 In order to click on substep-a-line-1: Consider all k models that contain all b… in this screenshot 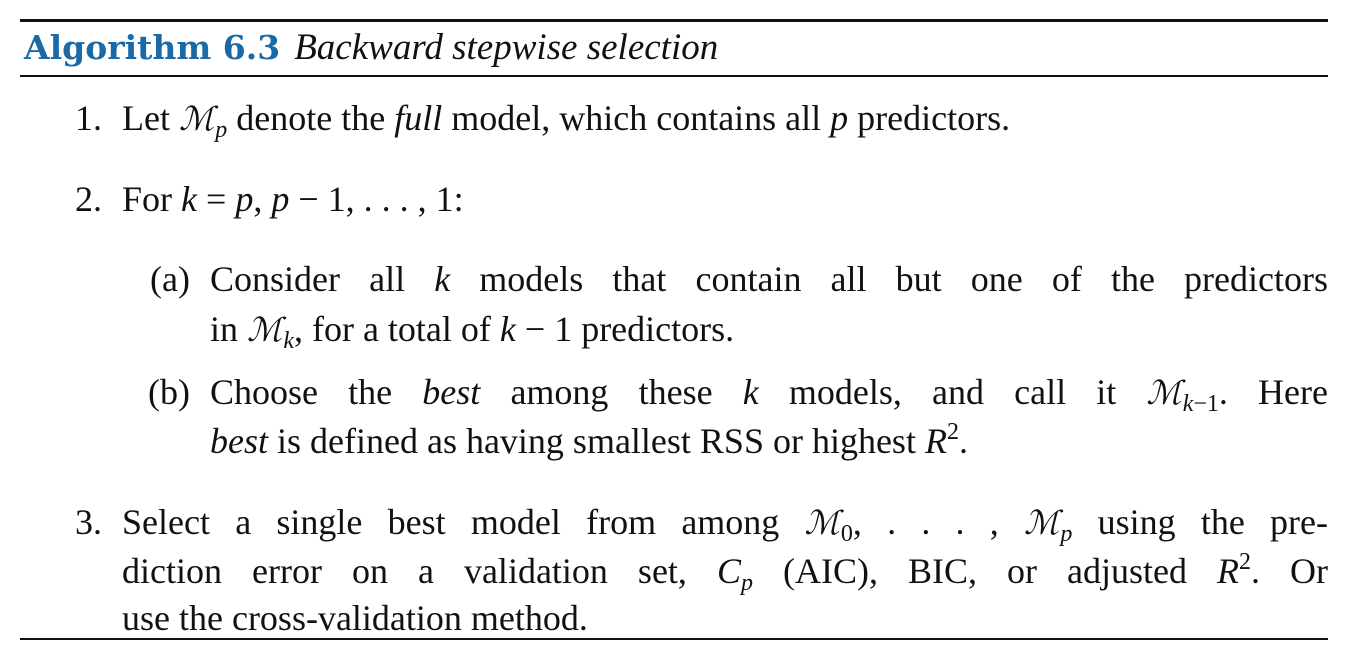, I will do `click(769, 279)`.